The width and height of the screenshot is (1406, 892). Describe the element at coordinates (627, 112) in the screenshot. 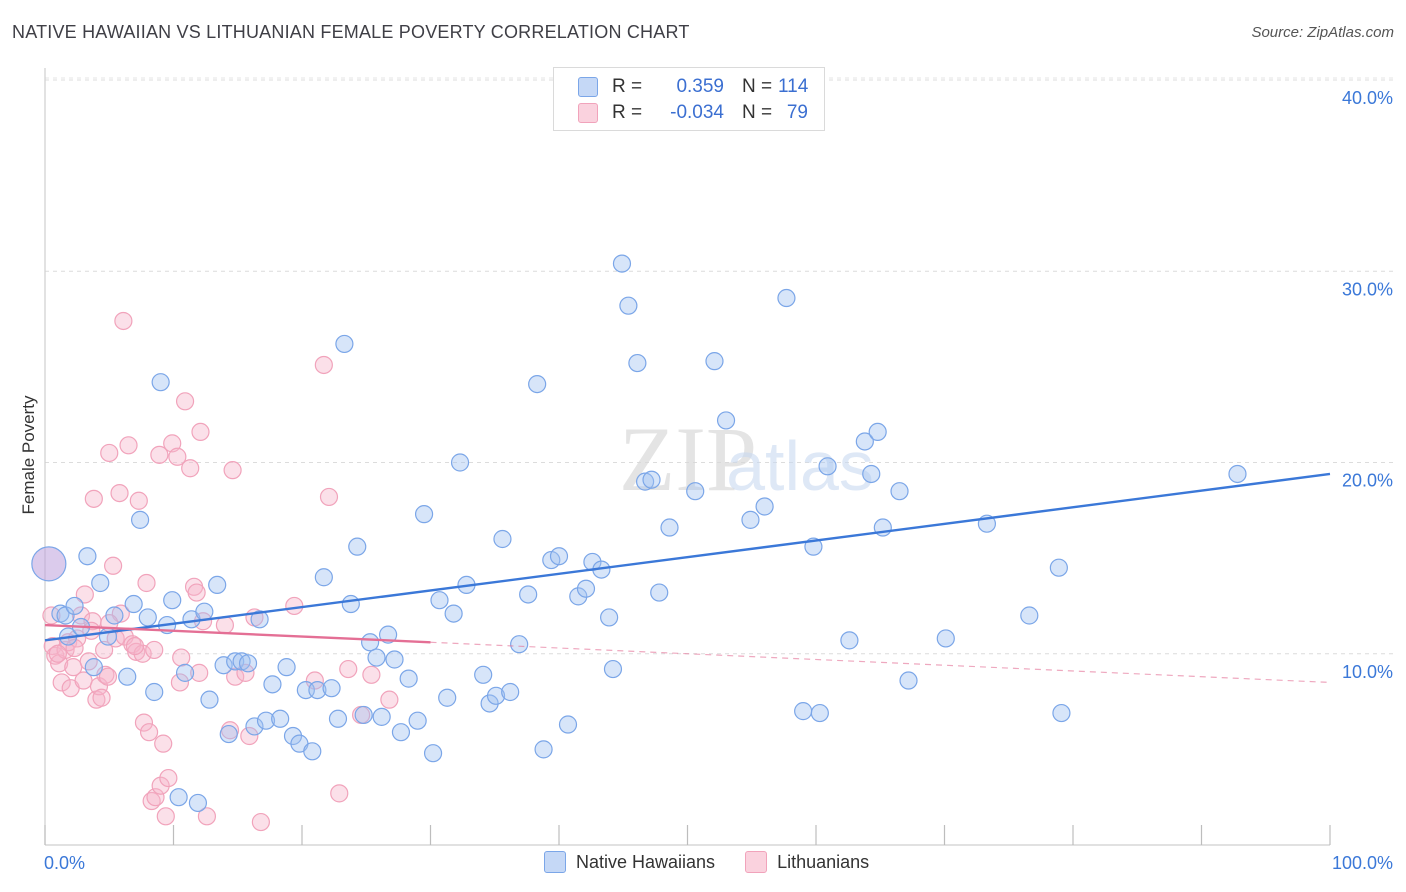

I see `legend-r-label: R =` at that location.